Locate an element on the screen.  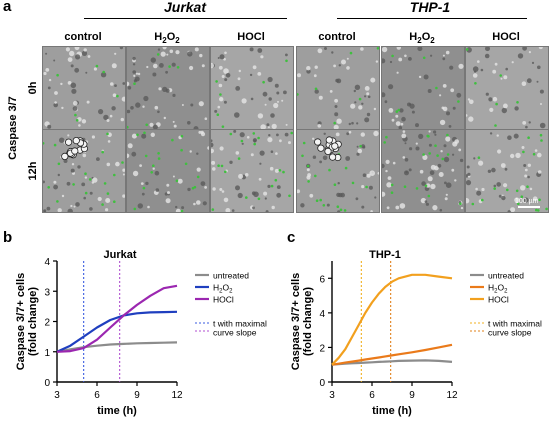
group-line-jurkat is located at coordinates (185, 18).